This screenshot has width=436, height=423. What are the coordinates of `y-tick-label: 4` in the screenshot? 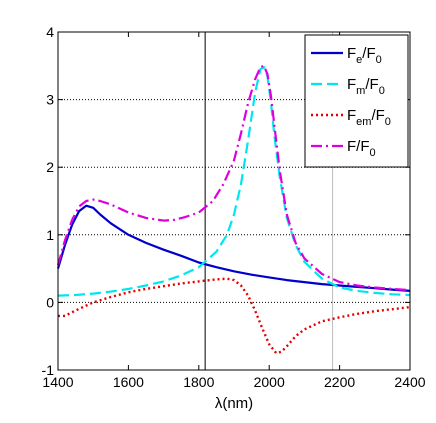 It's located at (50, 32).